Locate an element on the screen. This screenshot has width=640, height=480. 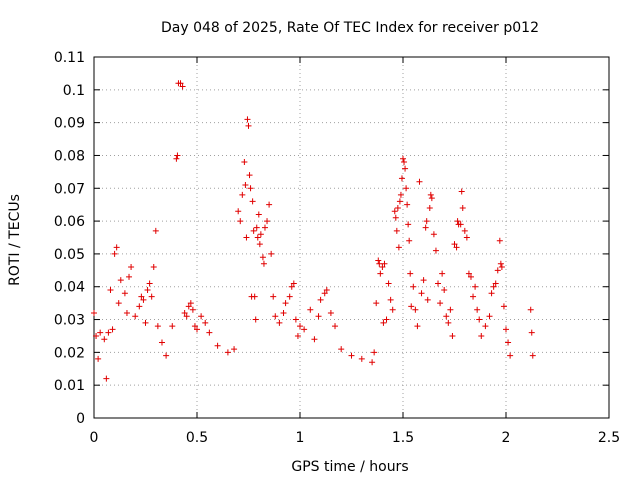
y-tick-label: 0.11 is located at coordinates (69, 58).